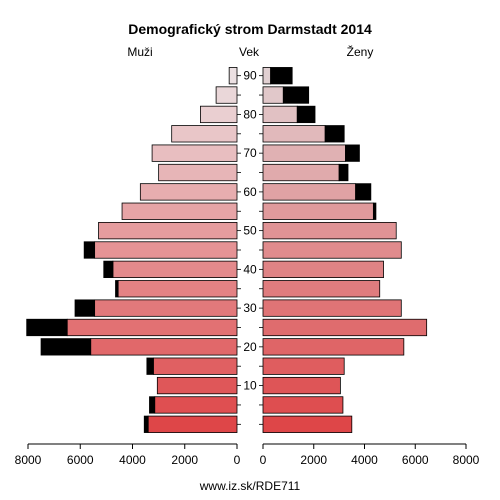 The width and height of the screenshot is (500, 500). What do you see at coordinates (250, 192) in the screenshot?
I see `age-tick-label: 60` at bounding box center [250, 192].